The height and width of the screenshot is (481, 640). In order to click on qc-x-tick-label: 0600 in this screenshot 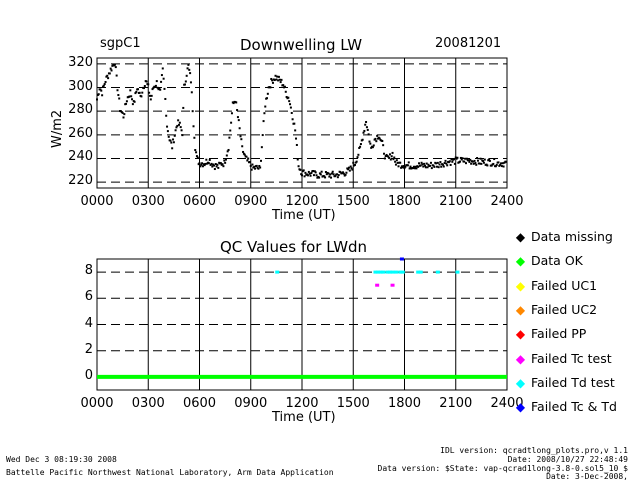, I will do `click(199, 403)`.